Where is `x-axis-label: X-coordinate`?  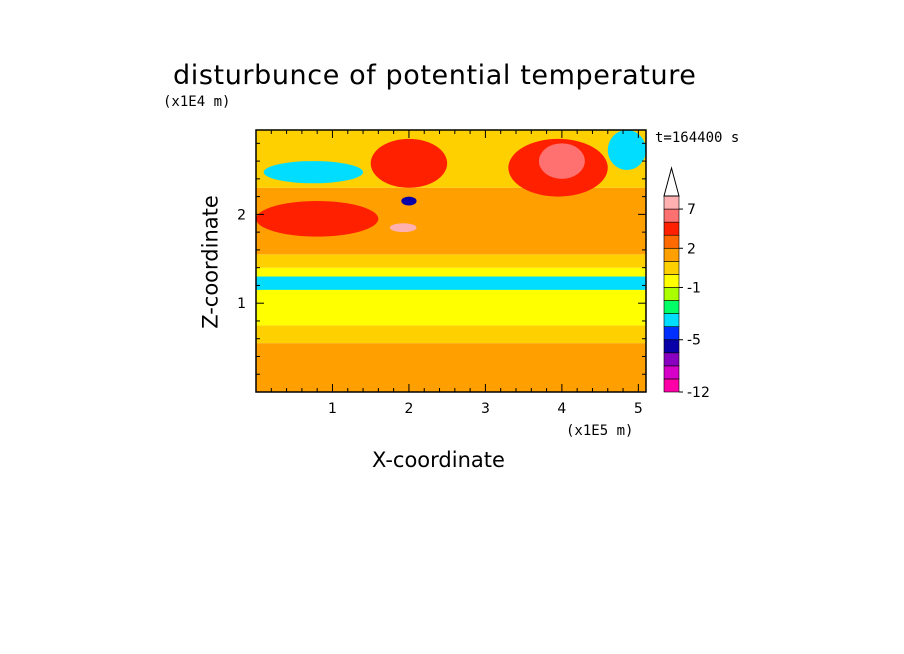
x-axis-label: X-coordinate is located at coordinates (438, 460).